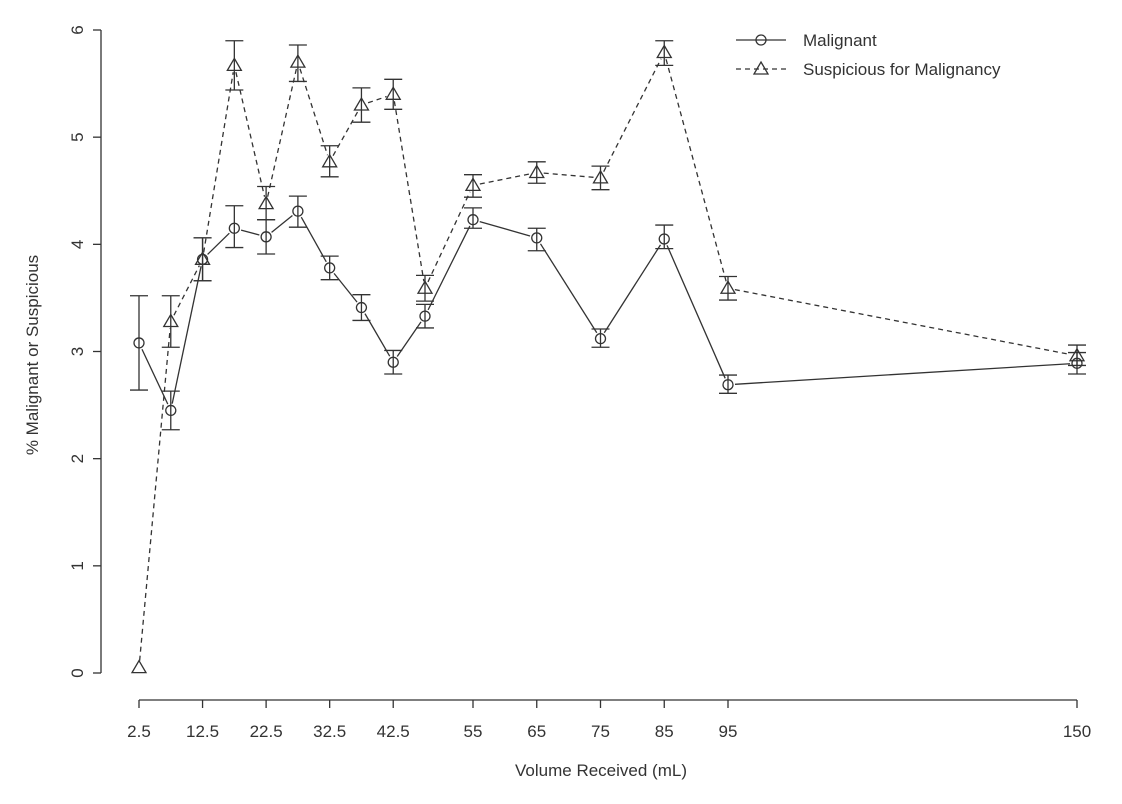 The height and width of the screenshot is (804, 1122). What do you see at coordinates (329, 731) in the screenshot?
I see `x-tick-label: 32.5` at bounding box center [329, 731].